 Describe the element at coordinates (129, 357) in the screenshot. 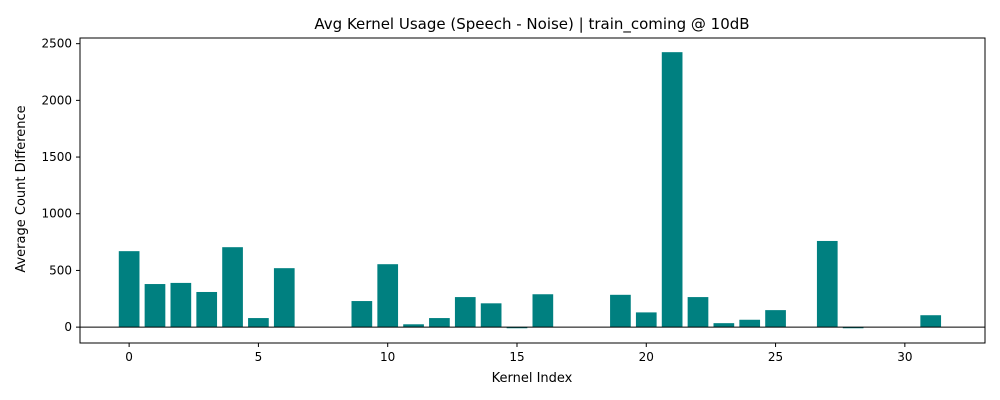

I see `x-tick-label: 0` at that location.